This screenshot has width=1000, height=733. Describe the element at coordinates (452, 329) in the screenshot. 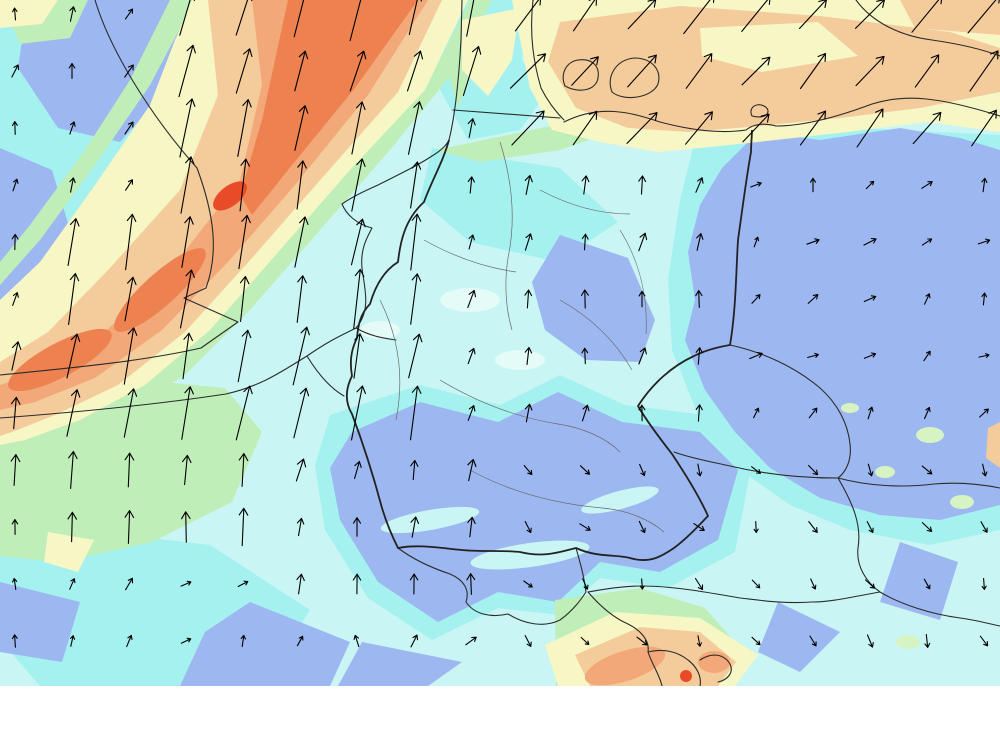

I see `field-pale-patches` at that location.